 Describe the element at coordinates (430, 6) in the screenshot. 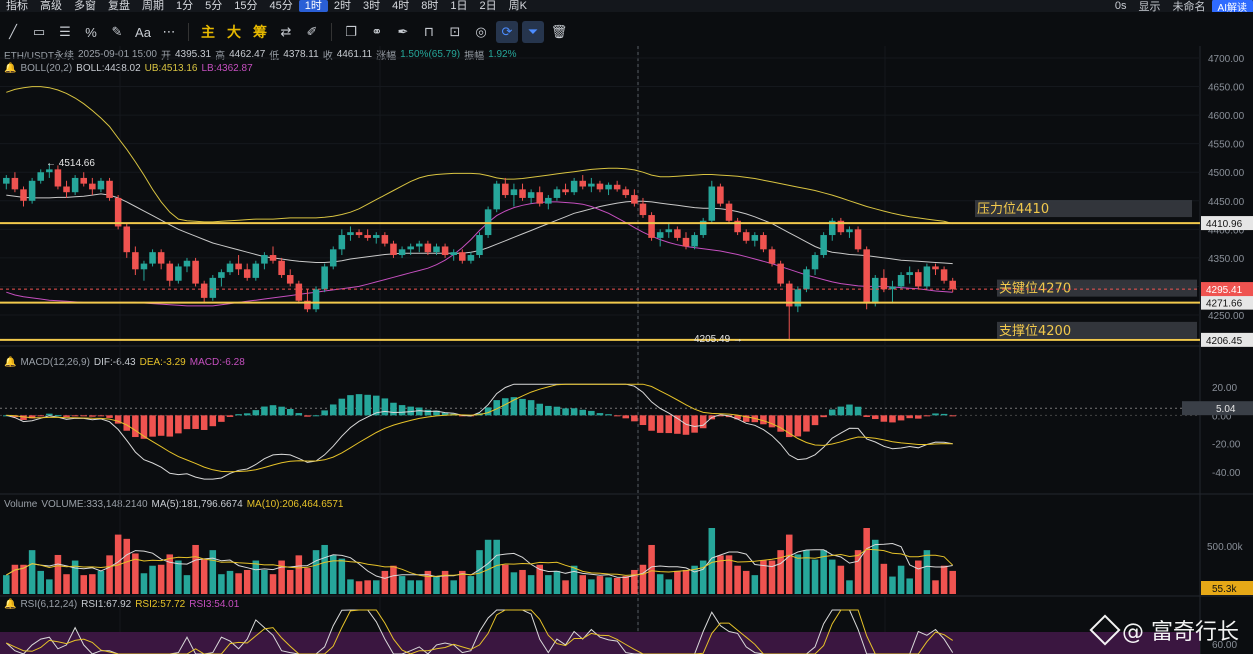

I see `topbar-item: 8时` at that location.